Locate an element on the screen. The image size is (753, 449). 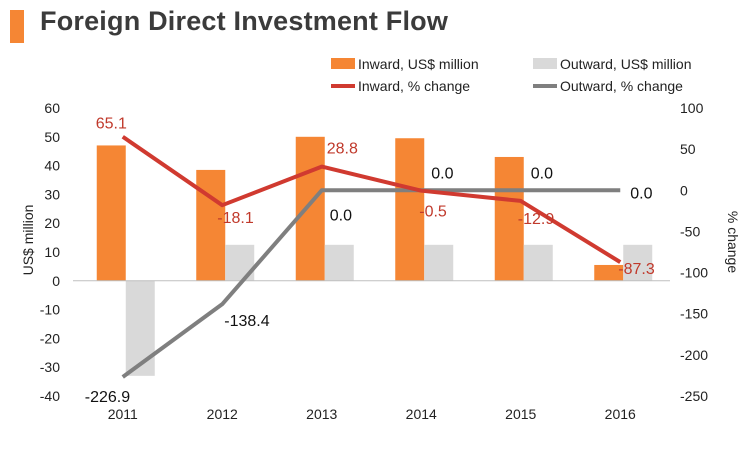
outward-change-label: -138.4 is located at coordinates (246, 321).